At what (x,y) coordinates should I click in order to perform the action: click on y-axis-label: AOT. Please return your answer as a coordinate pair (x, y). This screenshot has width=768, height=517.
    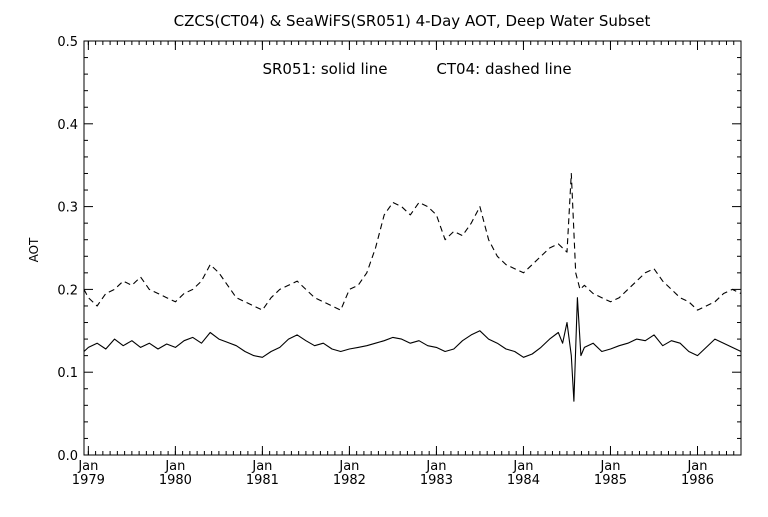
    Looking at the image, I should click on (34, 249).